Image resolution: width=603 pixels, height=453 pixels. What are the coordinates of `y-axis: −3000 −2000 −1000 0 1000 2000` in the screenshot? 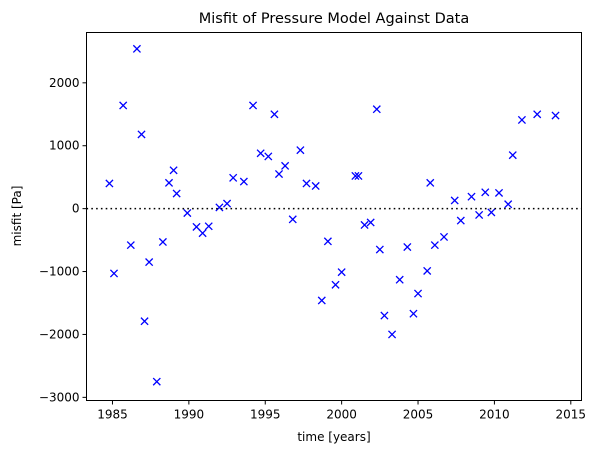 It's located at (63, 240).